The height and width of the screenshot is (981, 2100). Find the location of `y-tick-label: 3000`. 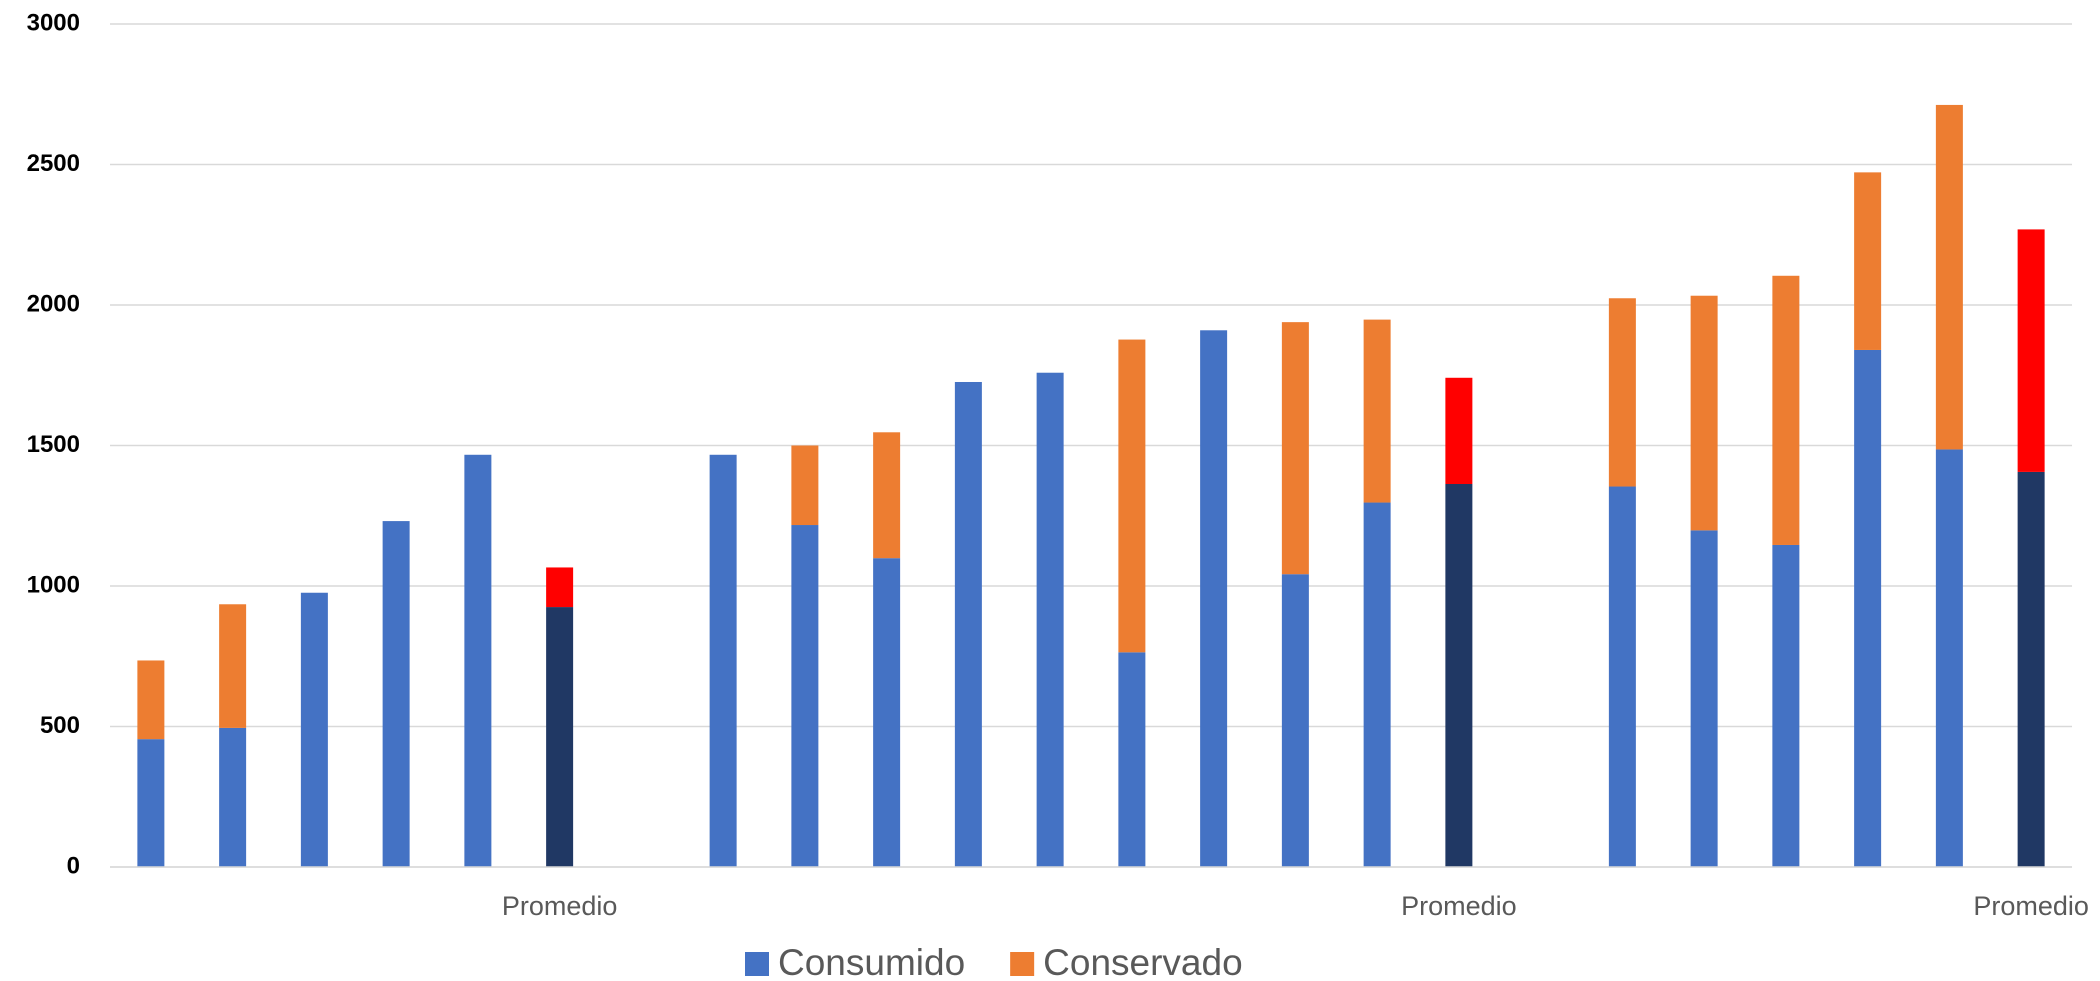

y-tick-label: 3000 is located at coordinates (53, 22).